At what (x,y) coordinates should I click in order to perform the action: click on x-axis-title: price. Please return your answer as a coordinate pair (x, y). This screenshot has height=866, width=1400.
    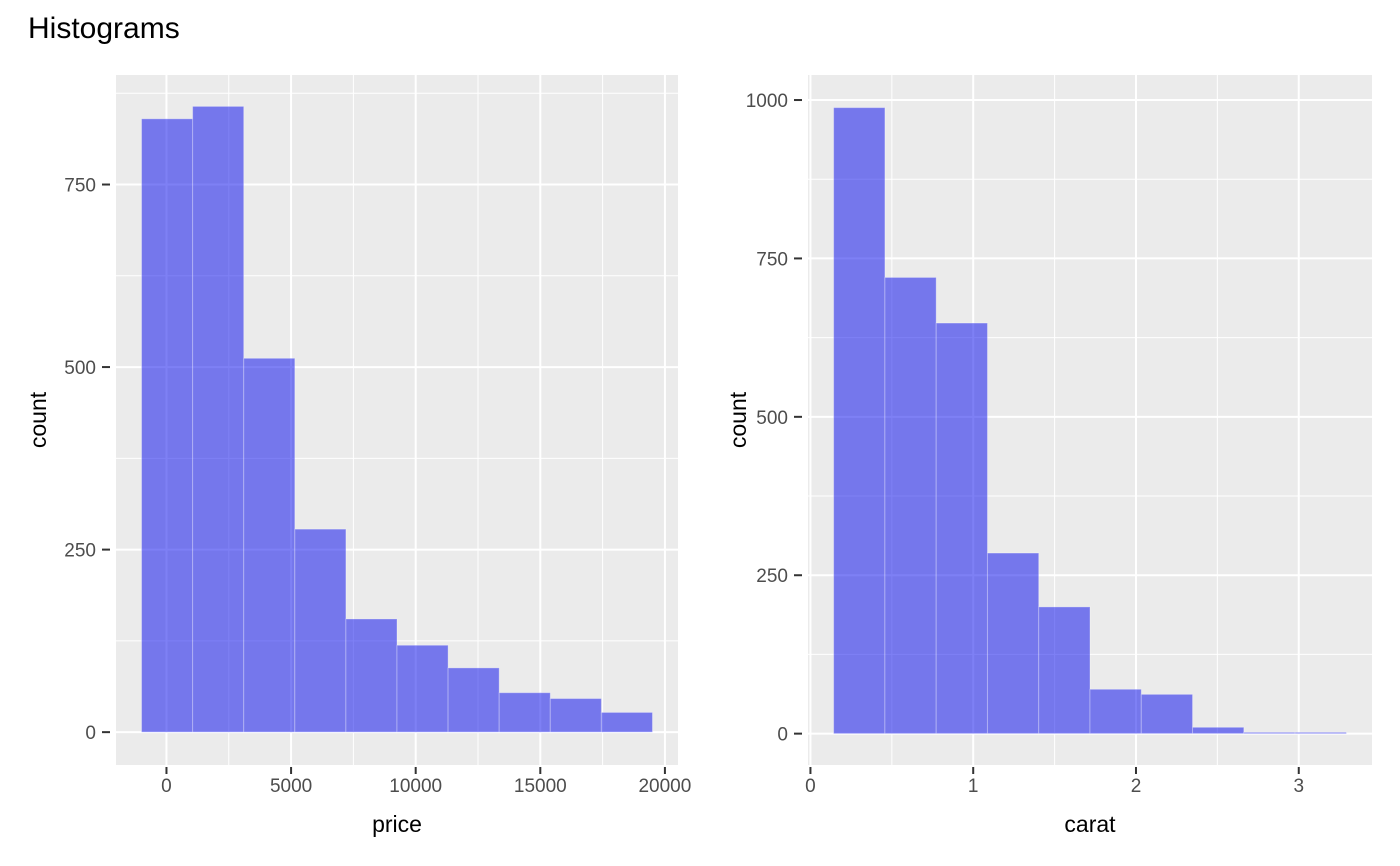
    Looking at the image, I should click on (397, 824).